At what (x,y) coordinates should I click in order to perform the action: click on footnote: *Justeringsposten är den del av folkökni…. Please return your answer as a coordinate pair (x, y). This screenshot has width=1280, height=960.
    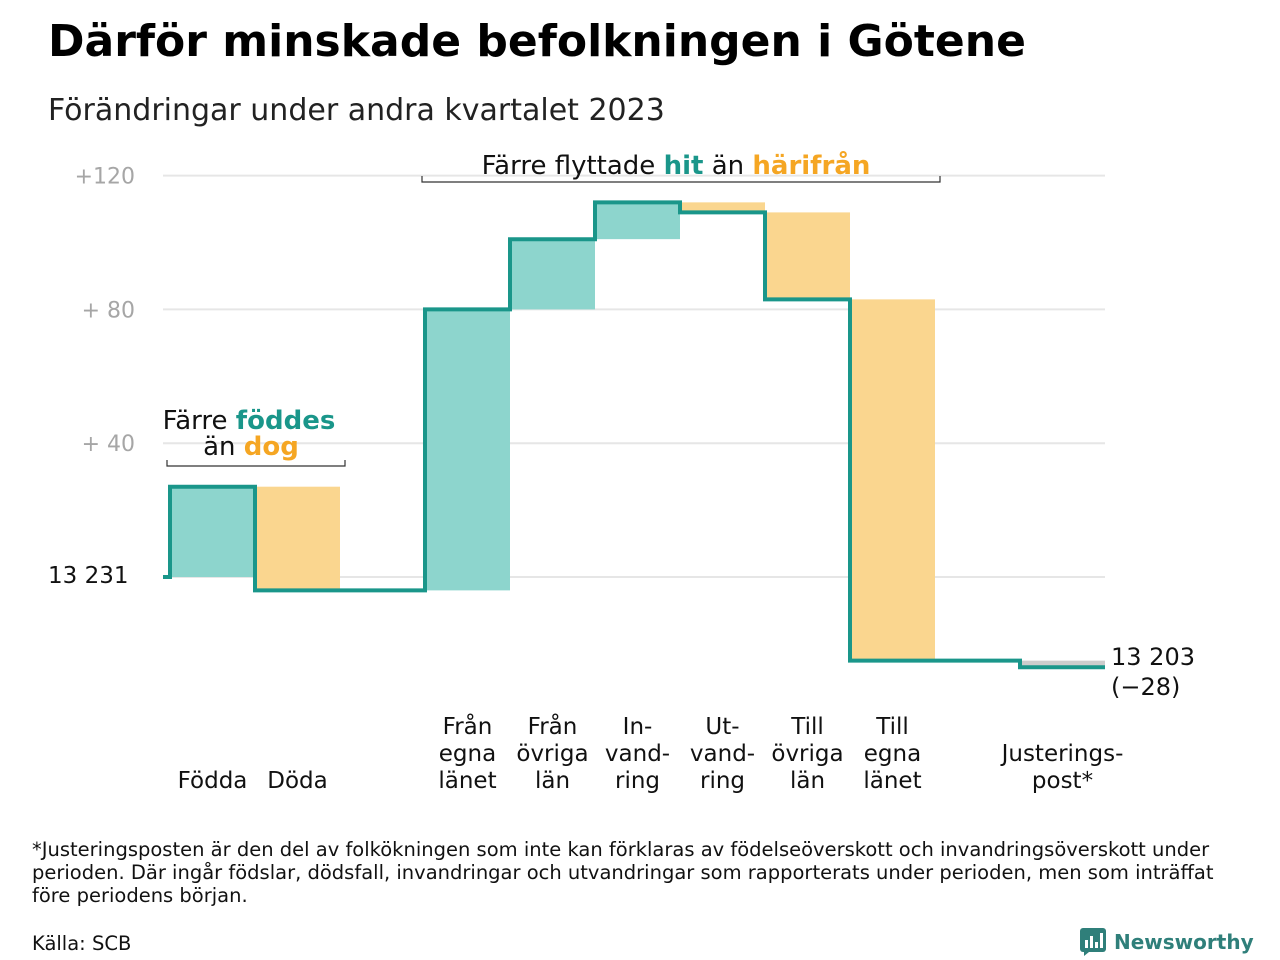
    Looking at the image, I should click on (623, 872).